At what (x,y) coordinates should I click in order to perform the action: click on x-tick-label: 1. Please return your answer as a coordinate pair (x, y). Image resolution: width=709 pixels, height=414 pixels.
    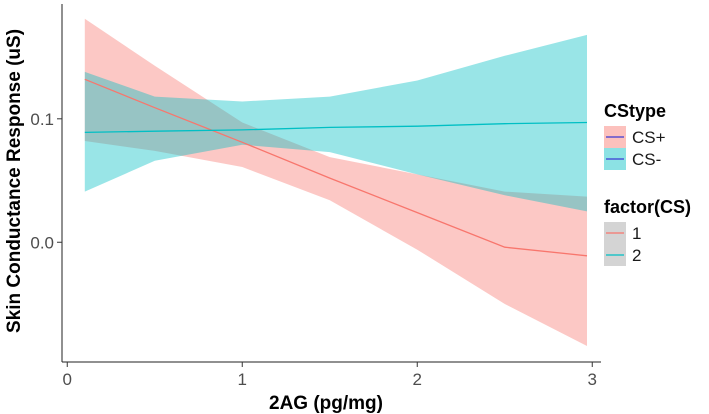
    Looking at the image, I should click on (242, 379).